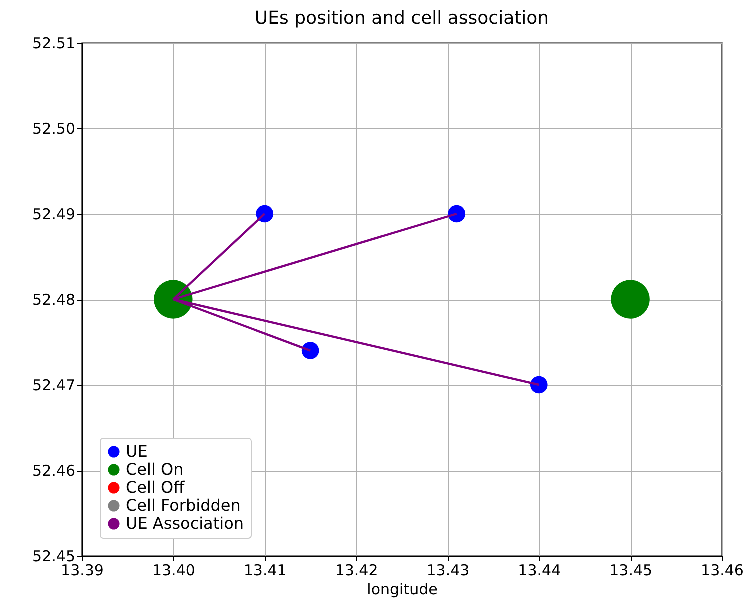 The height and width of the screenshot is (616, 753). I want to click on x-tick-label: 13.44, so click(540, 571).